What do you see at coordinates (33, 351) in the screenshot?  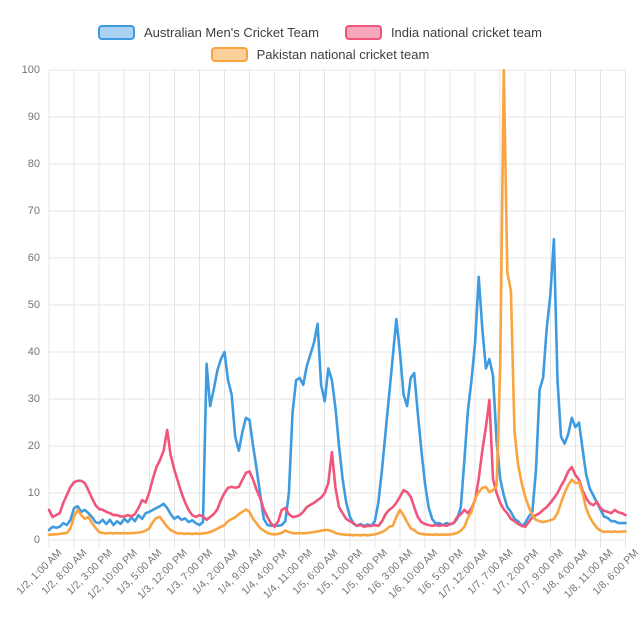 I see `y-axis-label: 40` at bounding box center [33, 351].